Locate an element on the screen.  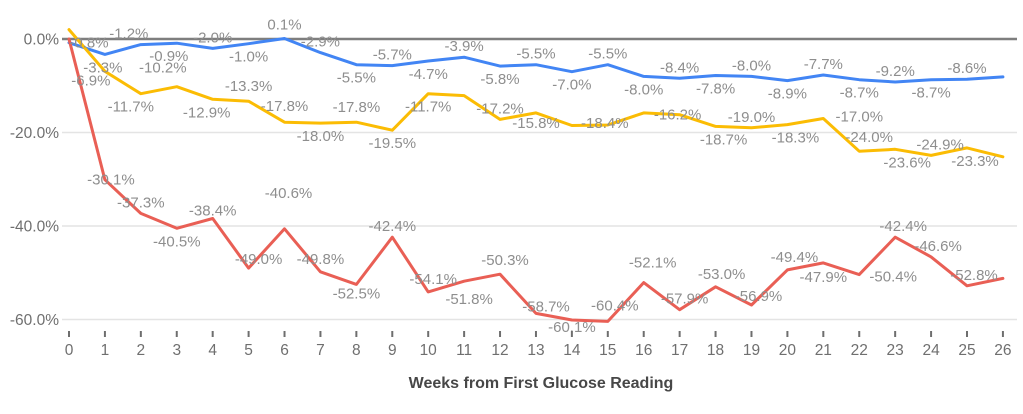
data-label: -47.9% is located at coordinates (824, 277).